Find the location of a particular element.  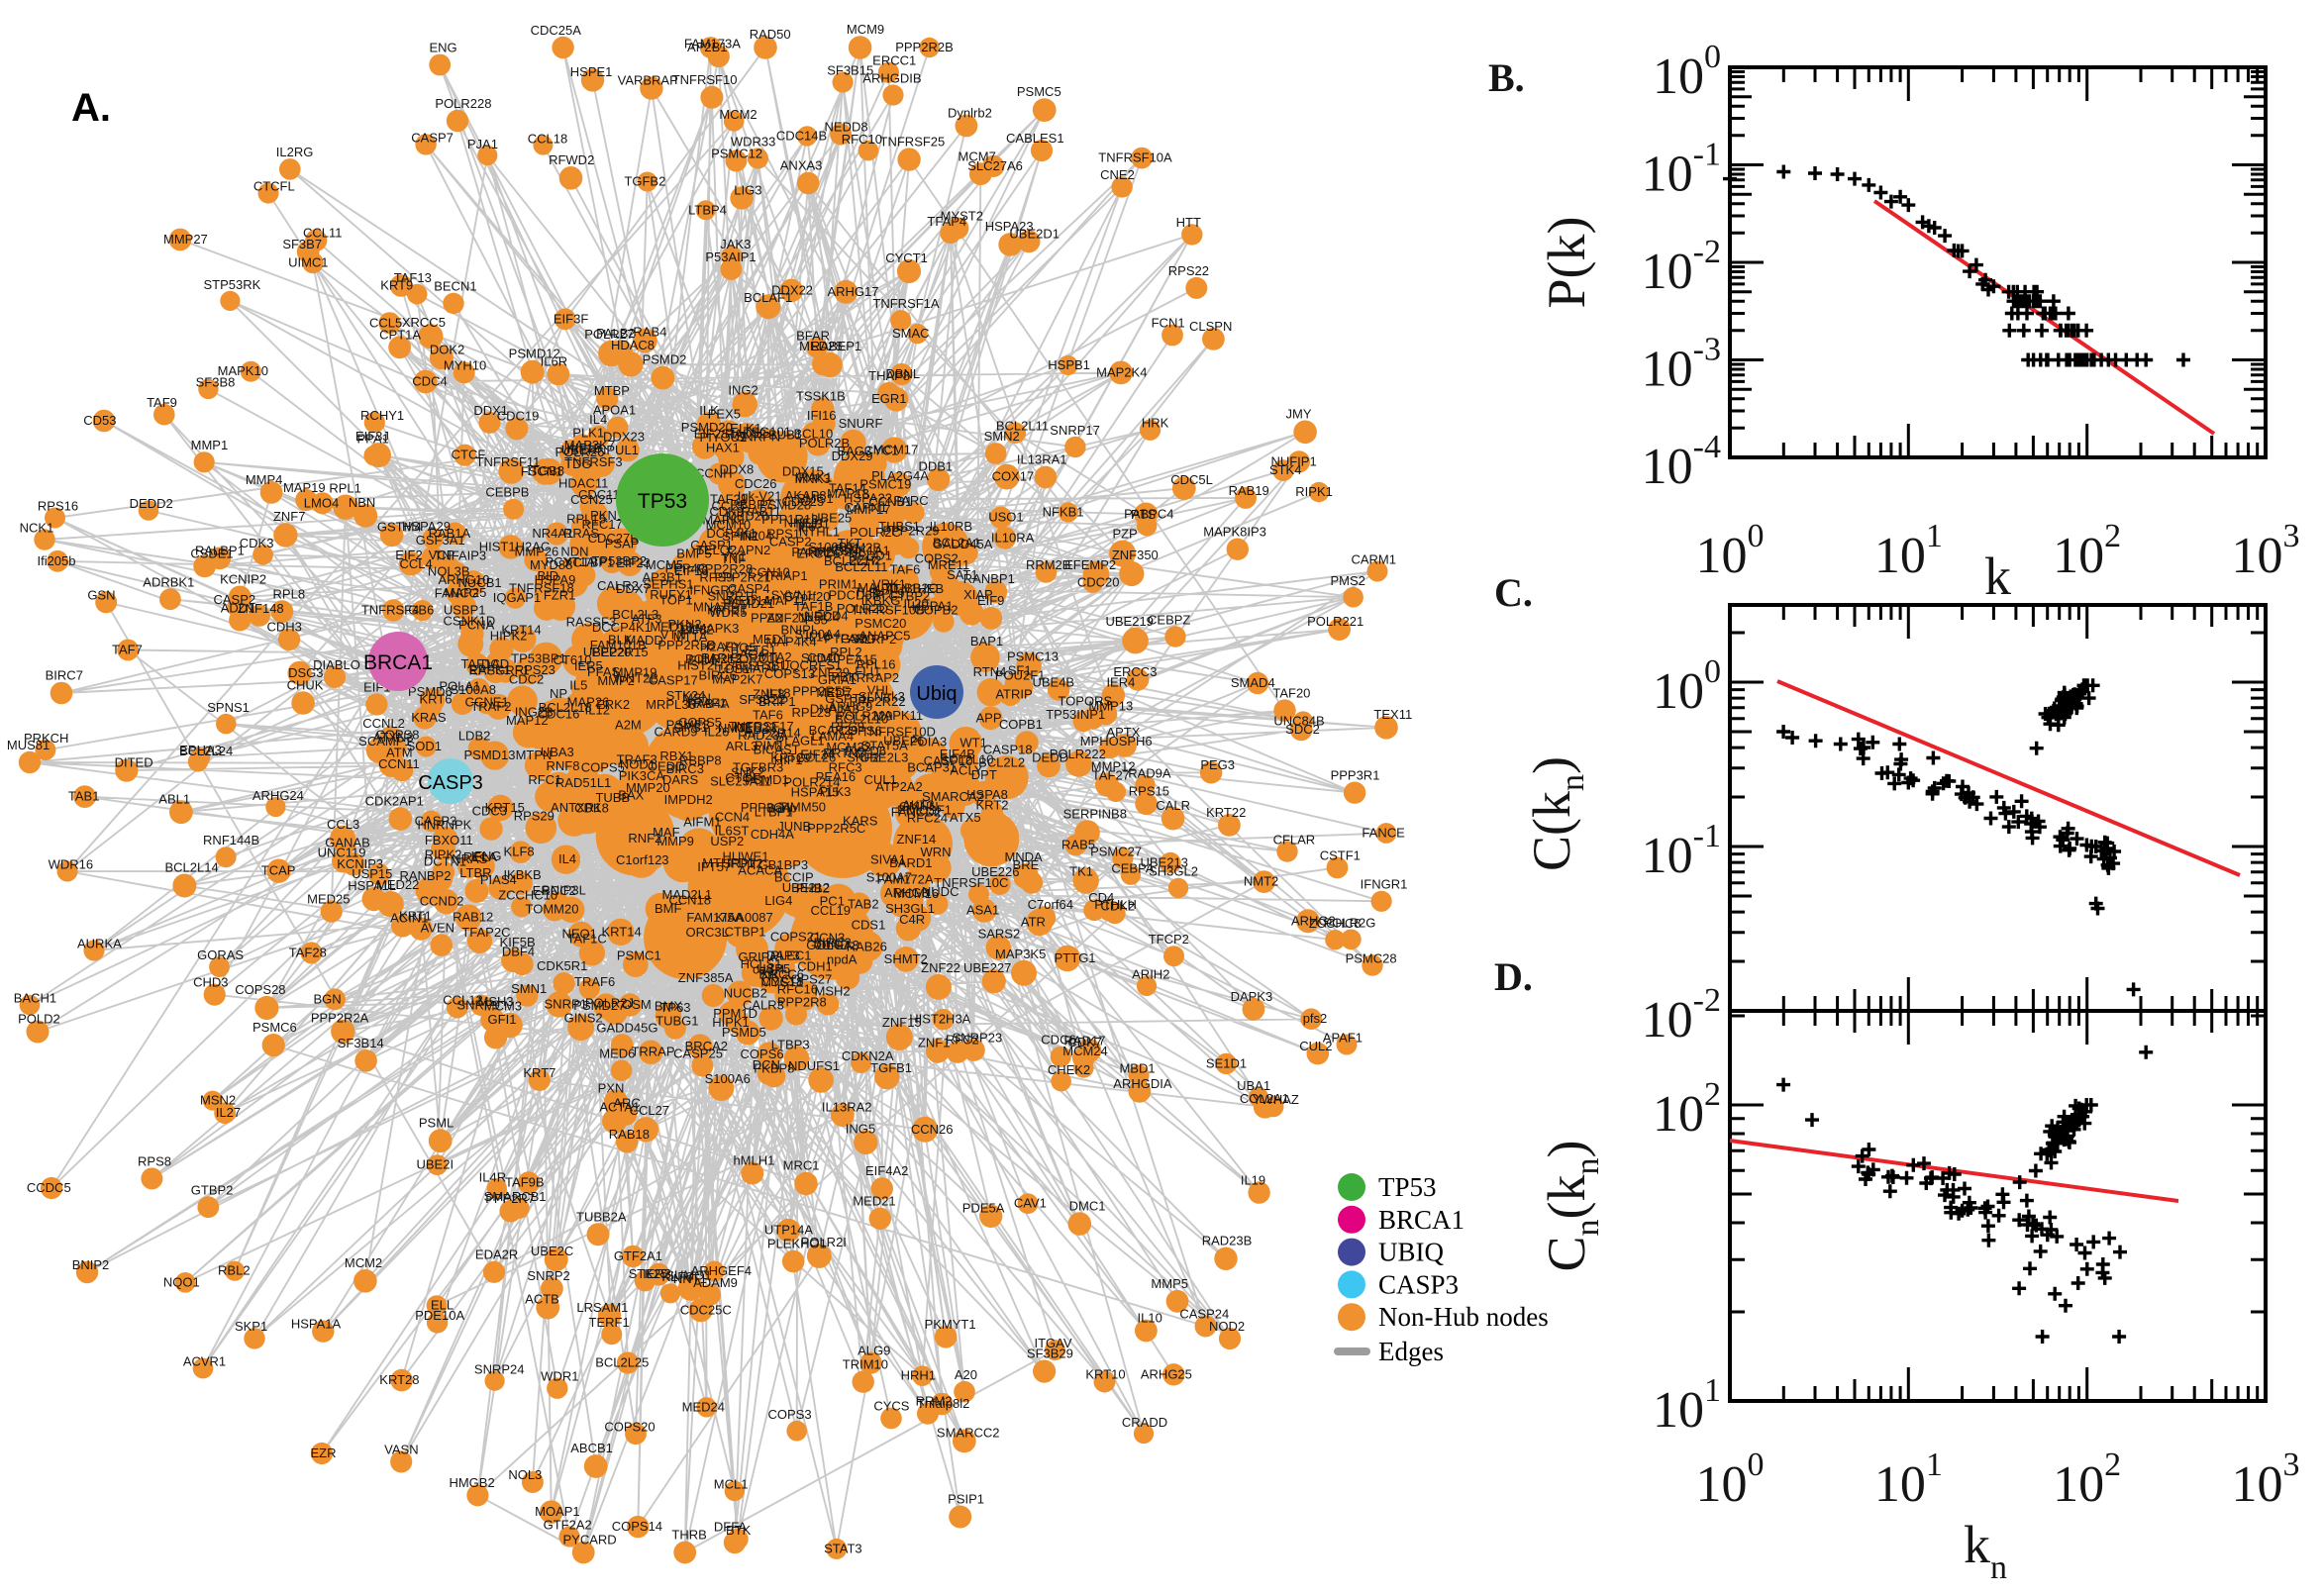

svg-text: HMGB2 is located at coordinates (471, 1482).